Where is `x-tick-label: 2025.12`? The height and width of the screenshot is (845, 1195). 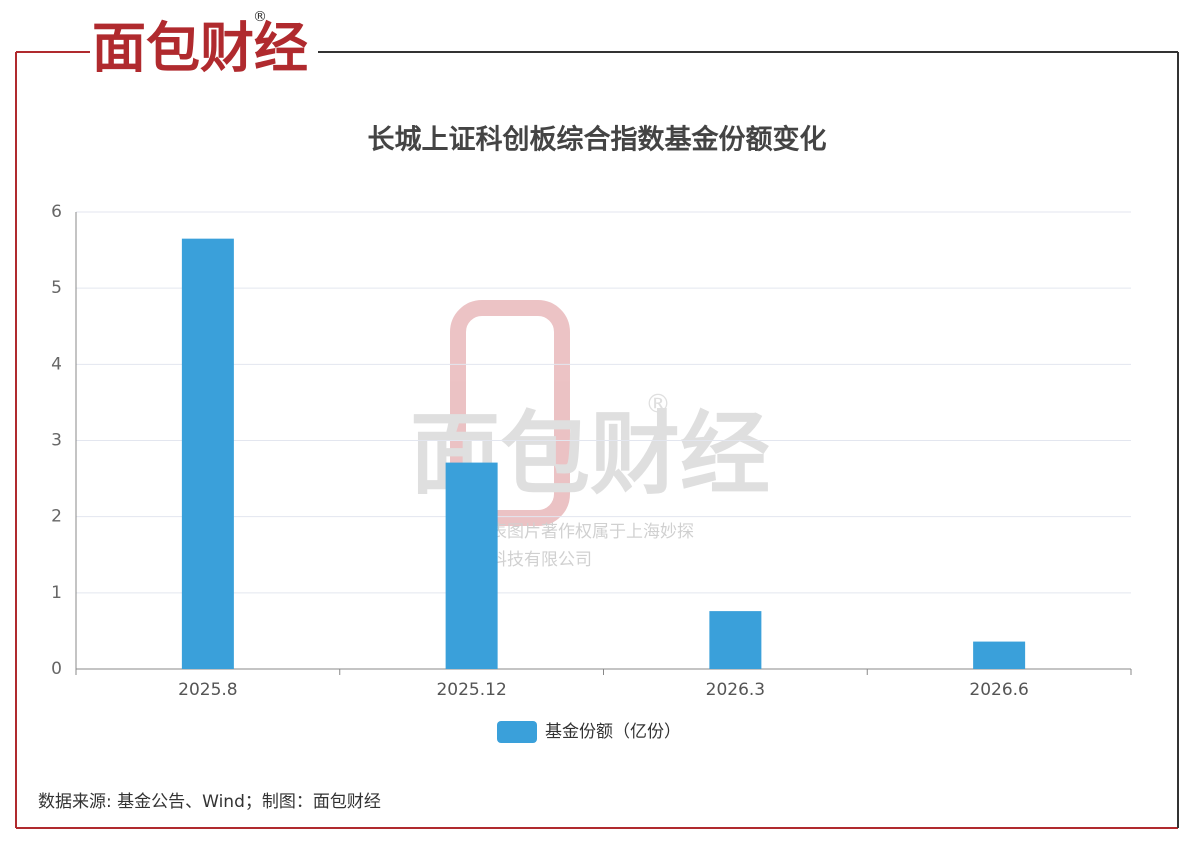 x-tick-label: 2025.12 is located at coordinates (471, 690).